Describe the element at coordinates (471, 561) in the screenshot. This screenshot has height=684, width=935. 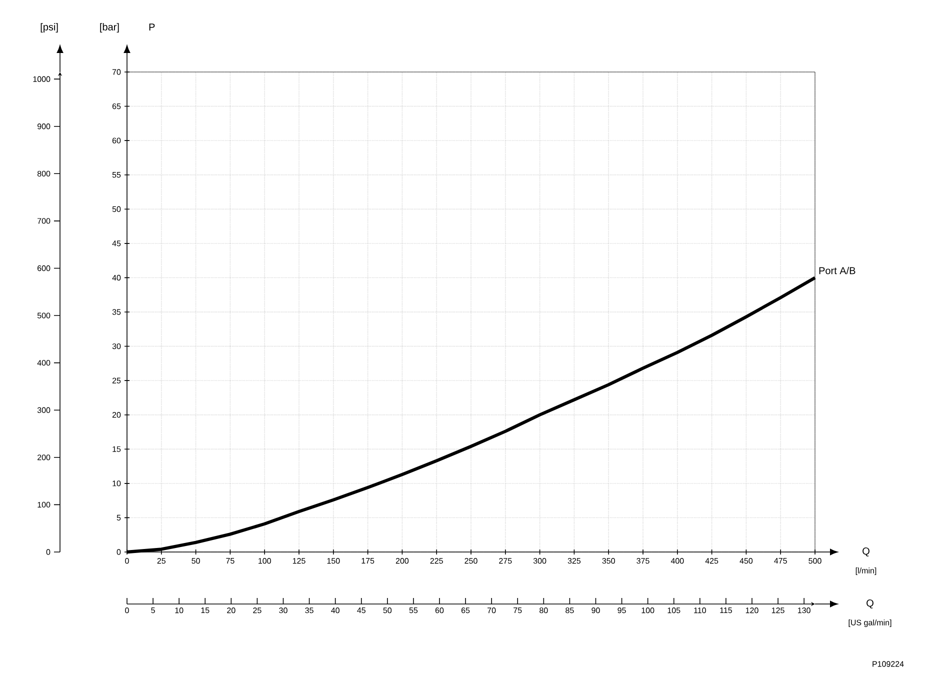
I see `x-tick-label: 250` at that location.